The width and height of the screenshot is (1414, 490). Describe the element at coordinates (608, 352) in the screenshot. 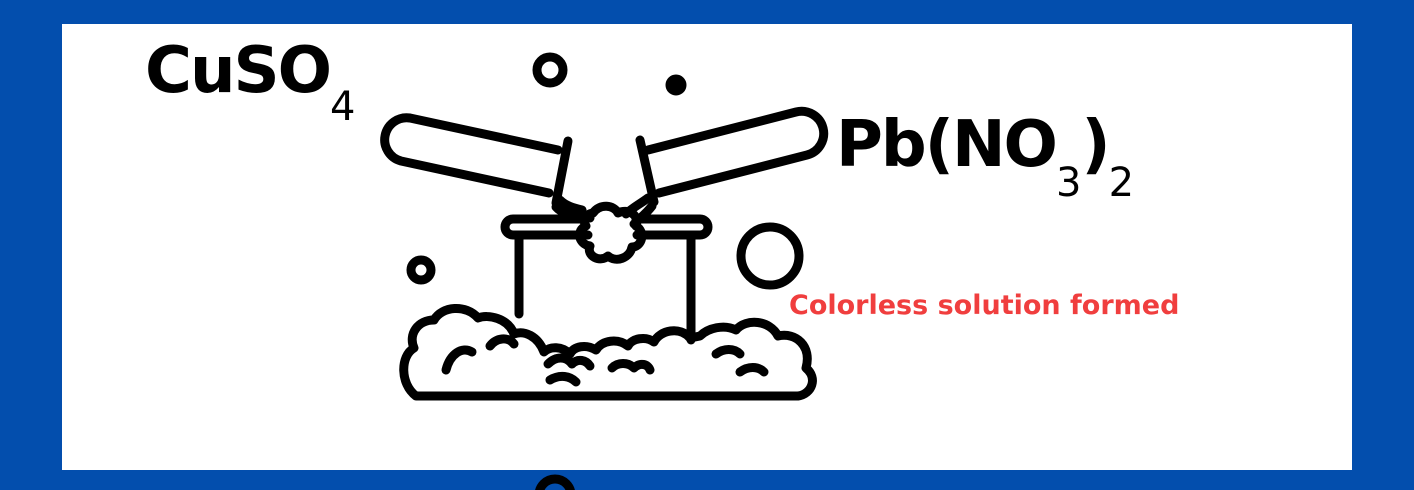

I see `foam-icon` at that location.